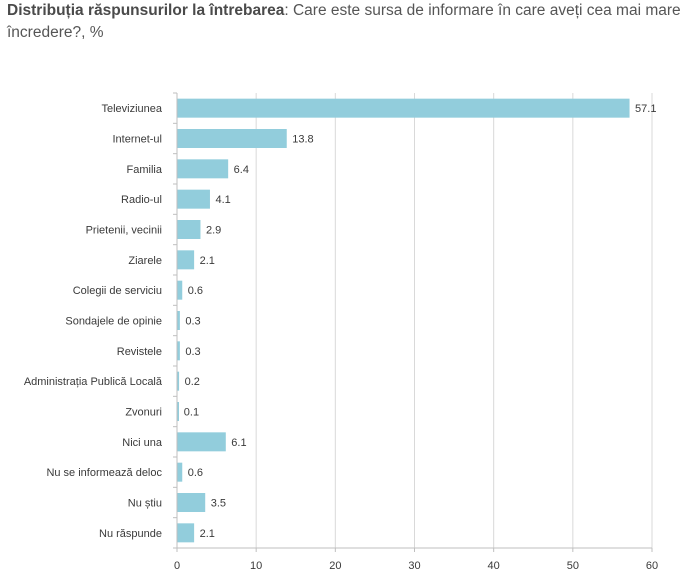 This screenshot has width=700, height=586. Describe the element at coordinates (241, 170) in the screenshot. I see `data-label: 6.4` at that location.